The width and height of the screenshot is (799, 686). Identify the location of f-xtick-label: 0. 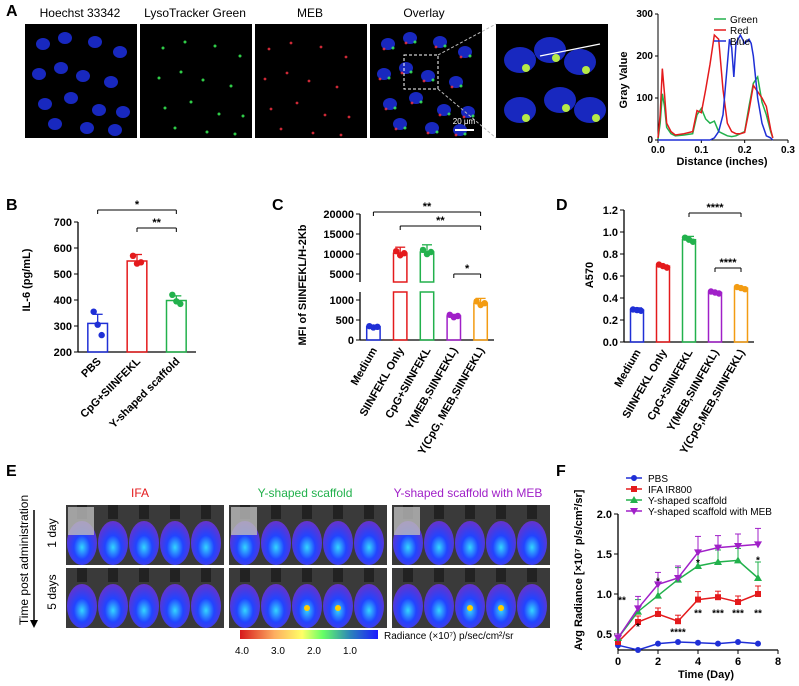
(618, 662).